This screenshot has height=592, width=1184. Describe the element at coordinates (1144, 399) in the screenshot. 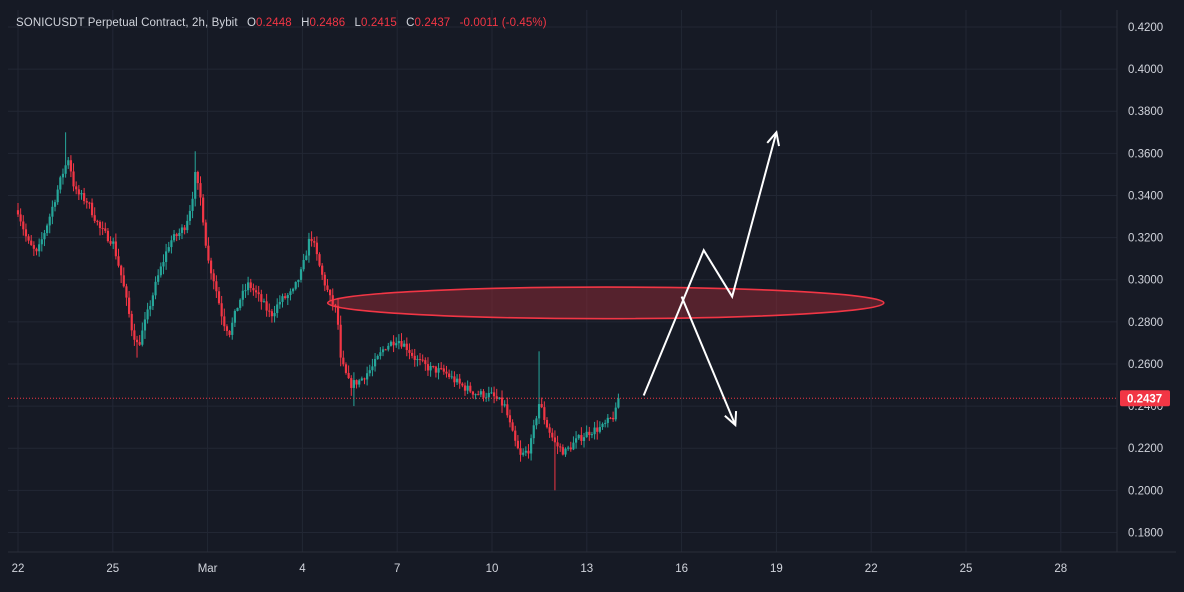

I see `last-price-label: 0.2437` at that location.